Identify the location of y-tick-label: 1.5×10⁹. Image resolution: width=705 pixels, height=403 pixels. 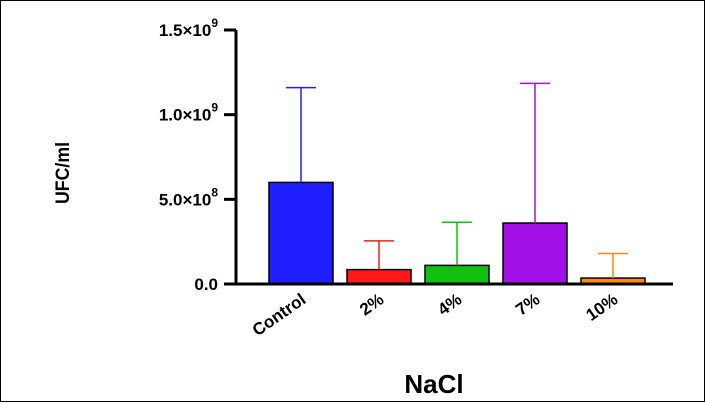
(188, 28).